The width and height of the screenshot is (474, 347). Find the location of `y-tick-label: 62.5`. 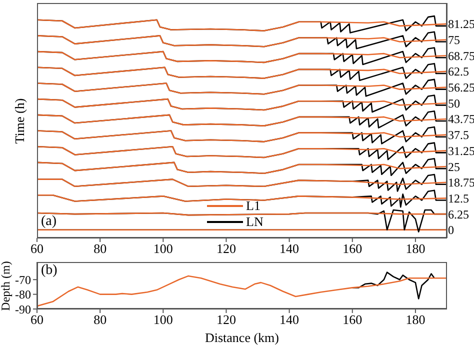

y-tick-label: 62.5 is located at coordinates (458, 71).